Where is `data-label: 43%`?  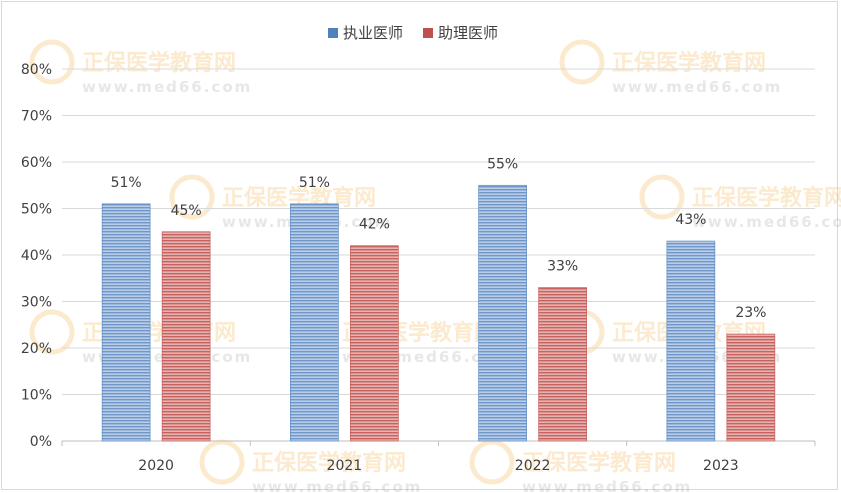
data-label: 43% is located at coordinates (690, 220).